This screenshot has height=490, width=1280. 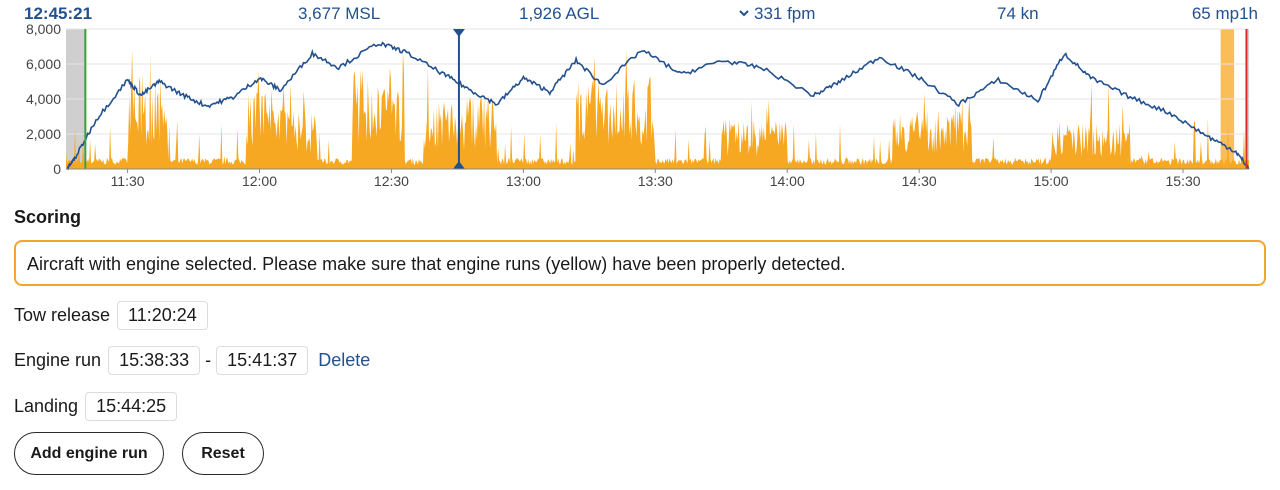 What do you see at coordinates (259, 181) in the screenshot?
I see `x-tick-label: 12:00` at bounding box center [259, 181].